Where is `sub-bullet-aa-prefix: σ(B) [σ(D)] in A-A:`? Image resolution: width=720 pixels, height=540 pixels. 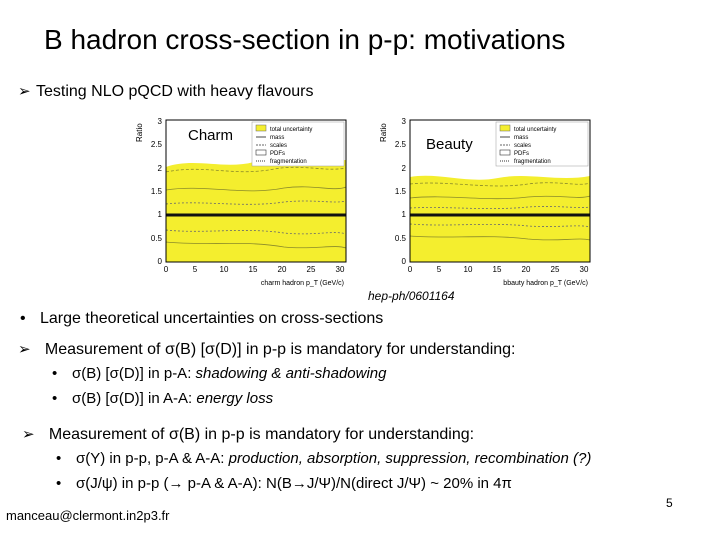
sub-bullet-aa-prefix: σ(B) [σ(D)] in A-A: is located at coordinates (134, 398).